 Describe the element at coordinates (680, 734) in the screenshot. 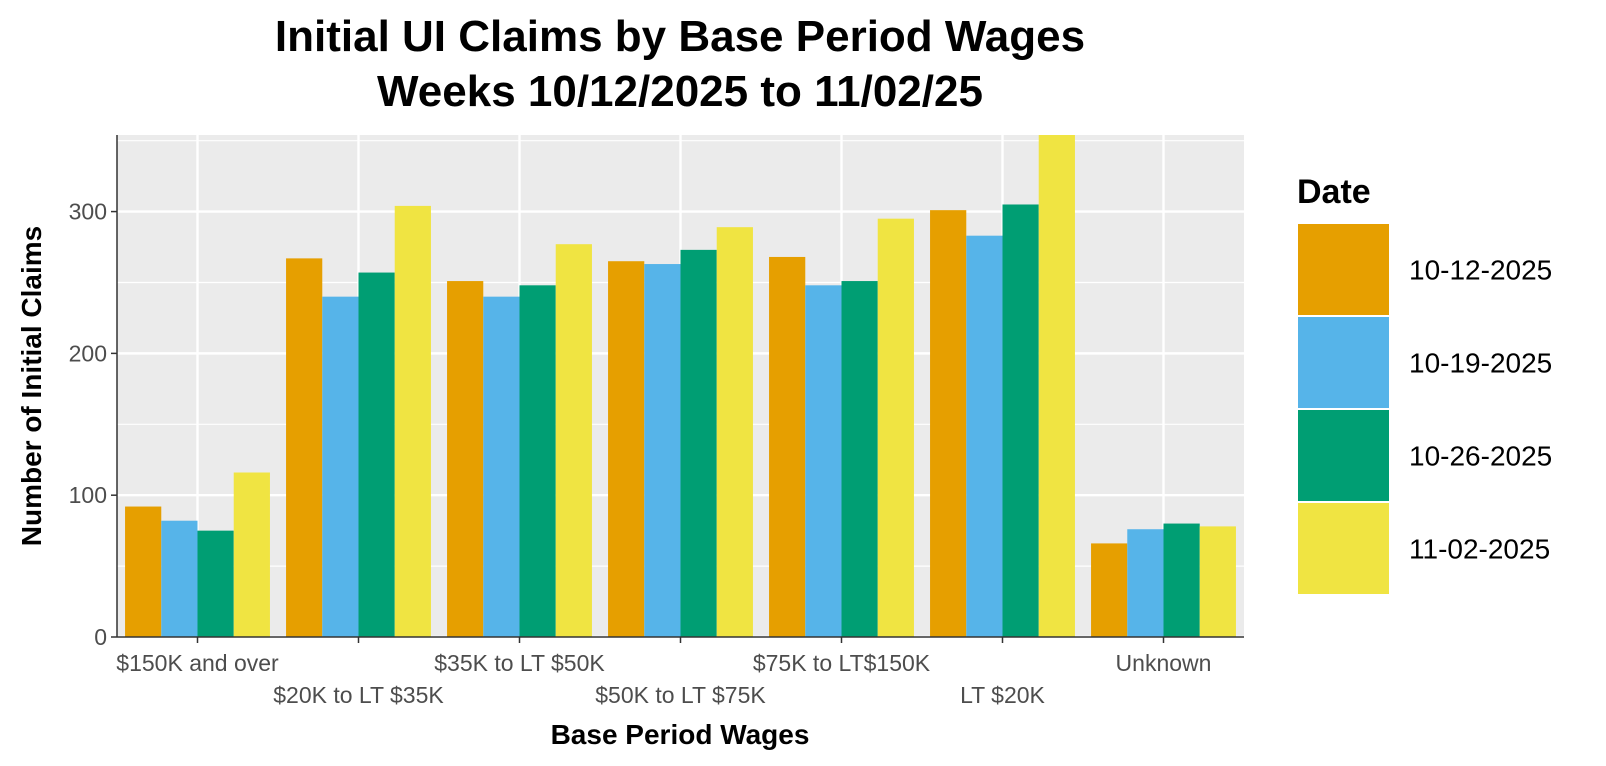

I see `x-axis-title: Base Period Wages` at that location.